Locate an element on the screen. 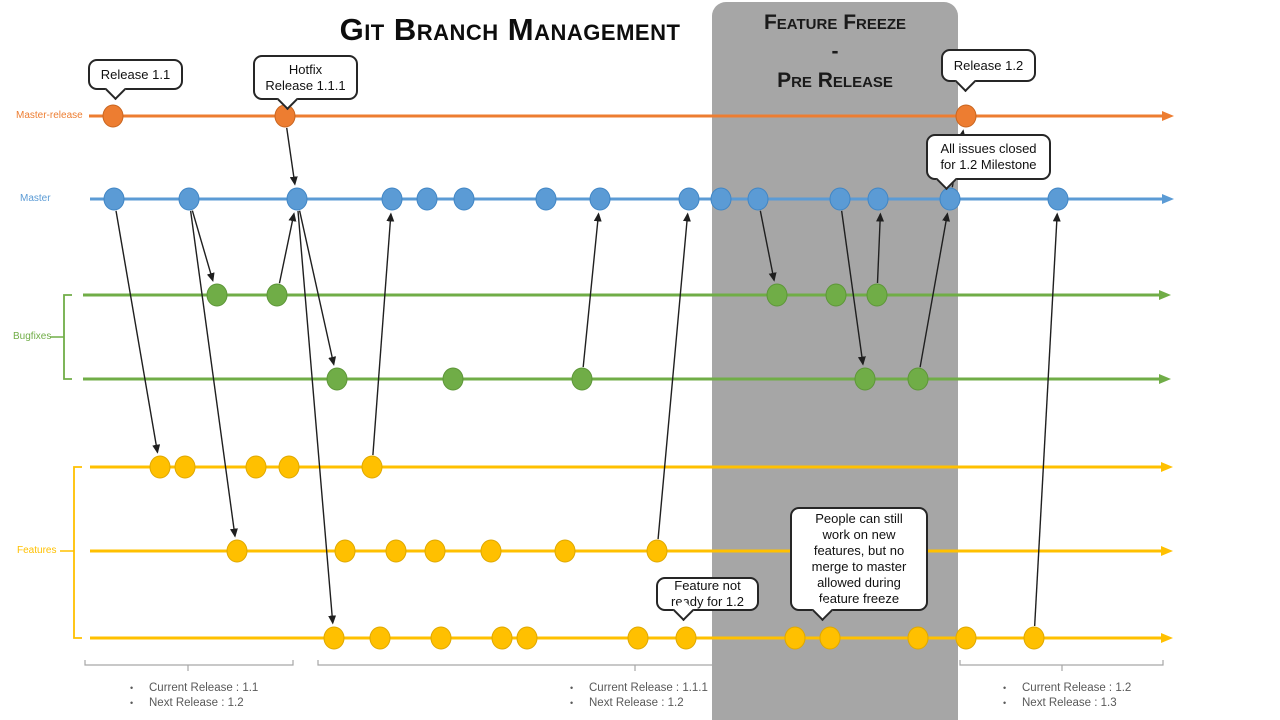 The image size is (1280, 720). callout-text: ready for 1.2 is located at coordinates (707, 601).